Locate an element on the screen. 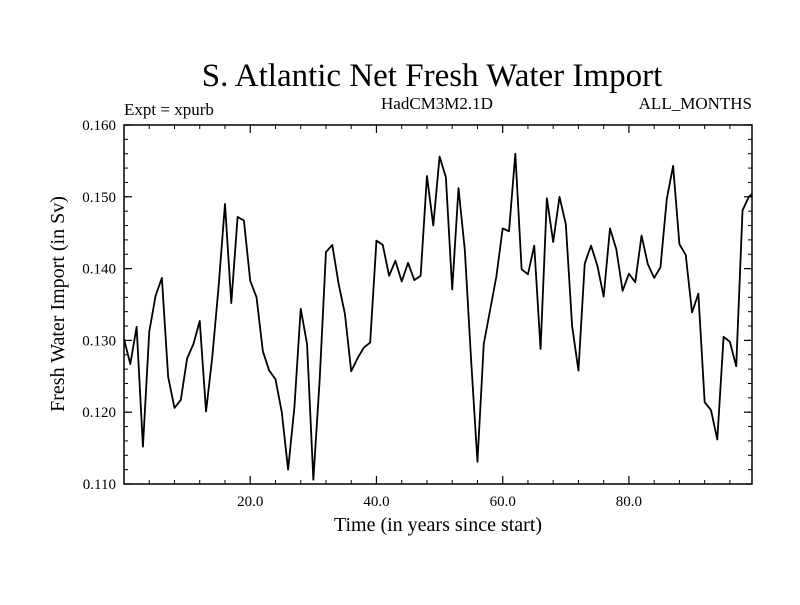 The width and height of the screenshot is (800, 605). y-tick-label: 0.120 is located at coordinates (99, 413).